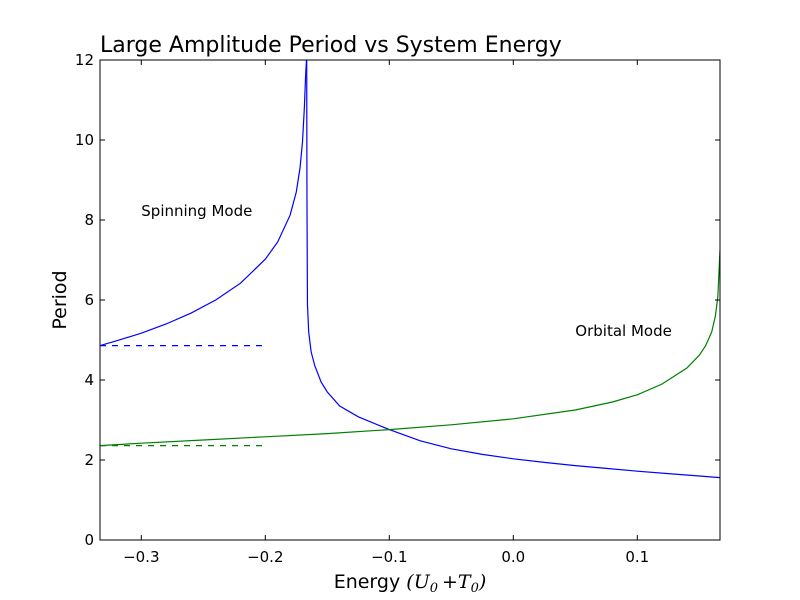 The image size is (800, 600). I want to click on annotation-0: Spinning Mode, so click(196, 211).